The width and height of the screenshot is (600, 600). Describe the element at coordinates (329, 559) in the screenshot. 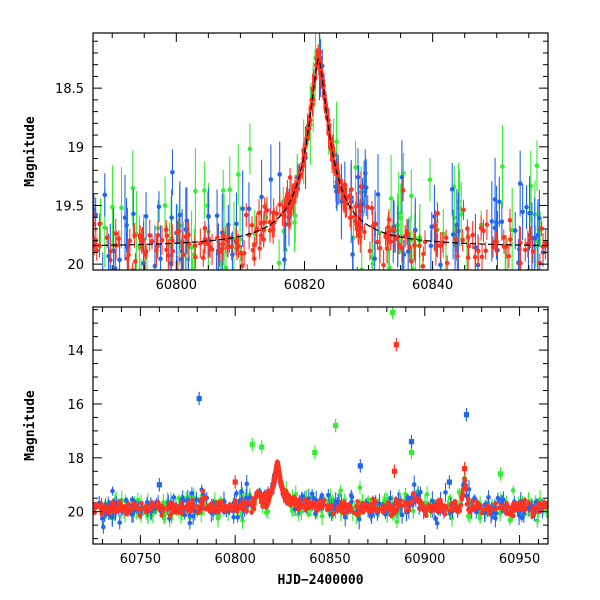

I see `x-tick-label: 60850` at that location.